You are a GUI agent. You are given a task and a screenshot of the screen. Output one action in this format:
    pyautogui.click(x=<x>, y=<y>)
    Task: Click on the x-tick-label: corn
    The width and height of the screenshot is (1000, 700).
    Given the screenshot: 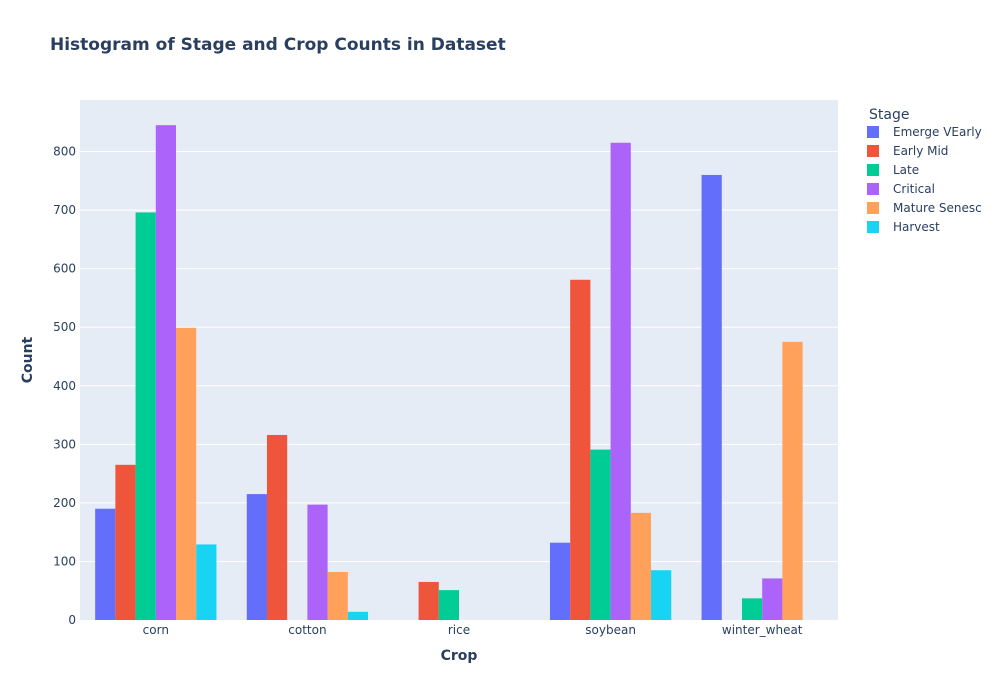 What is the action you would take?
    pyautogui.click(x=156, y=630)
    